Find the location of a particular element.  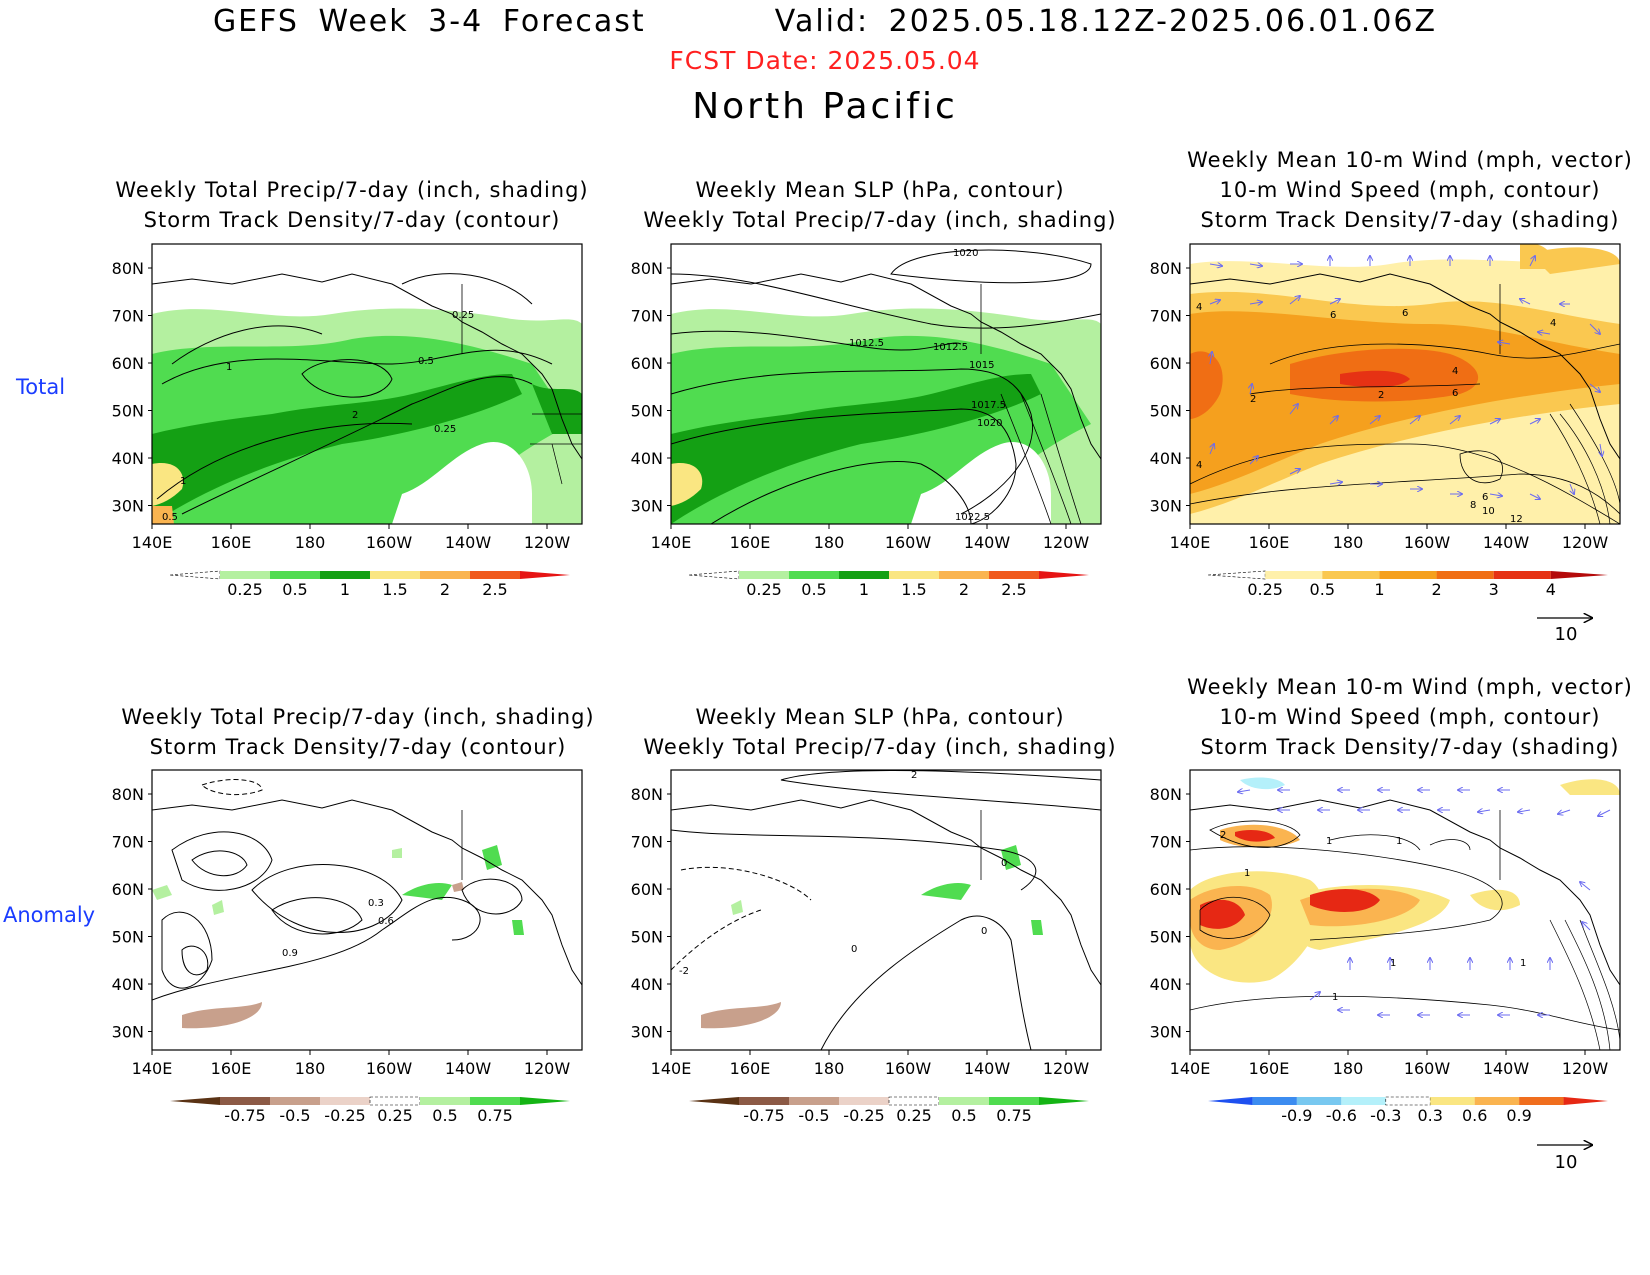

map-panel-slp-anom: 2 0 0 0 -2 is located at coordinates (886, 910).